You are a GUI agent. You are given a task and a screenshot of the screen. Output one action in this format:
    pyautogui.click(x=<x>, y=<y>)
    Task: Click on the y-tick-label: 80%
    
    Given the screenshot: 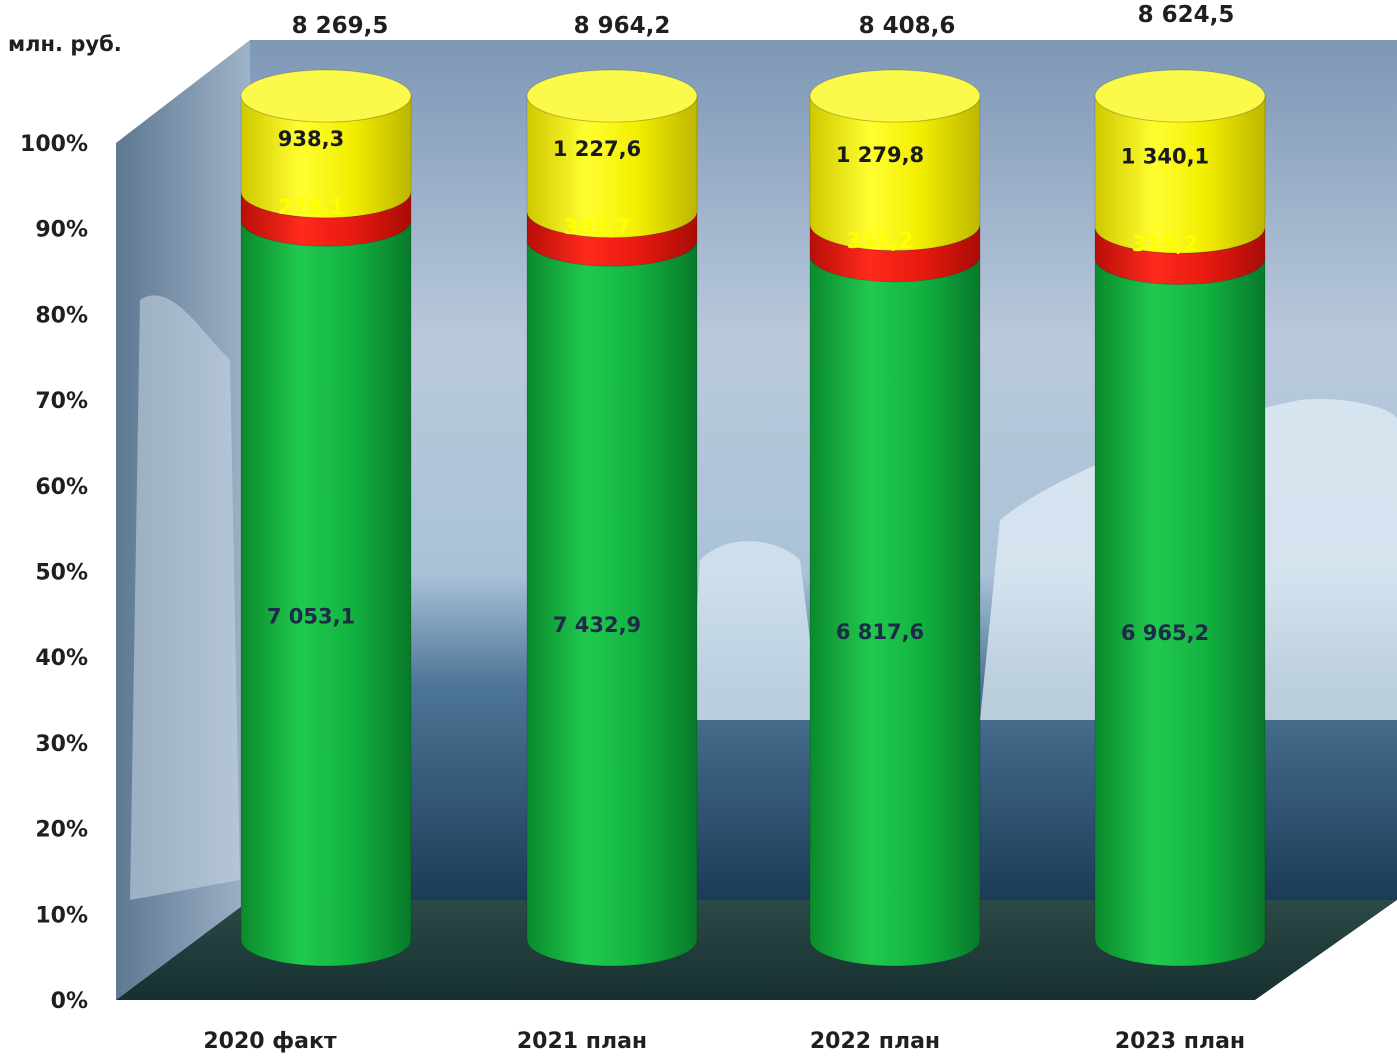 What is the action you would take?
    pyautogui.click(x=61, y=315)
    